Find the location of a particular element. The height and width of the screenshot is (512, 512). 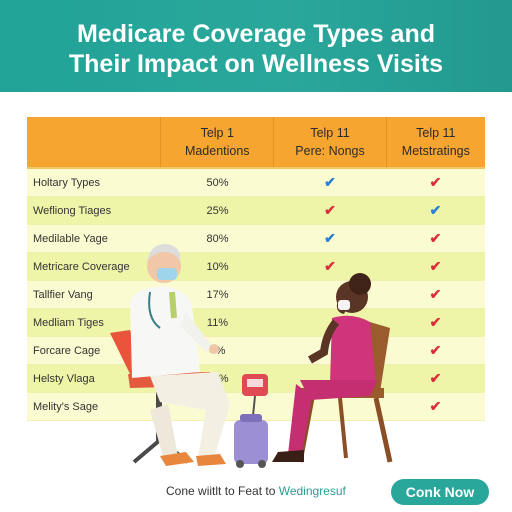

table-row: Medilable Yage 80% ✔ ✔ is located at coordinates (256, 239).